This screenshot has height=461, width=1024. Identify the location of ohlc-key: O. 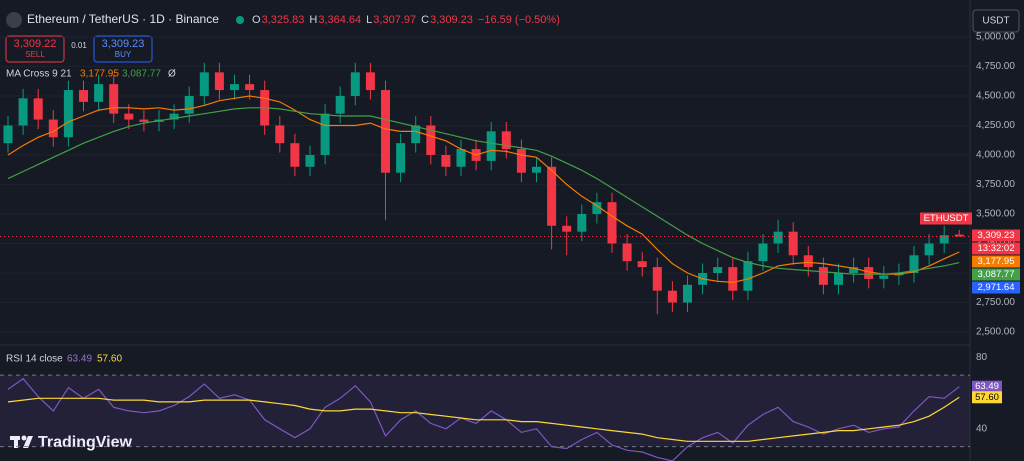
(256, 20).